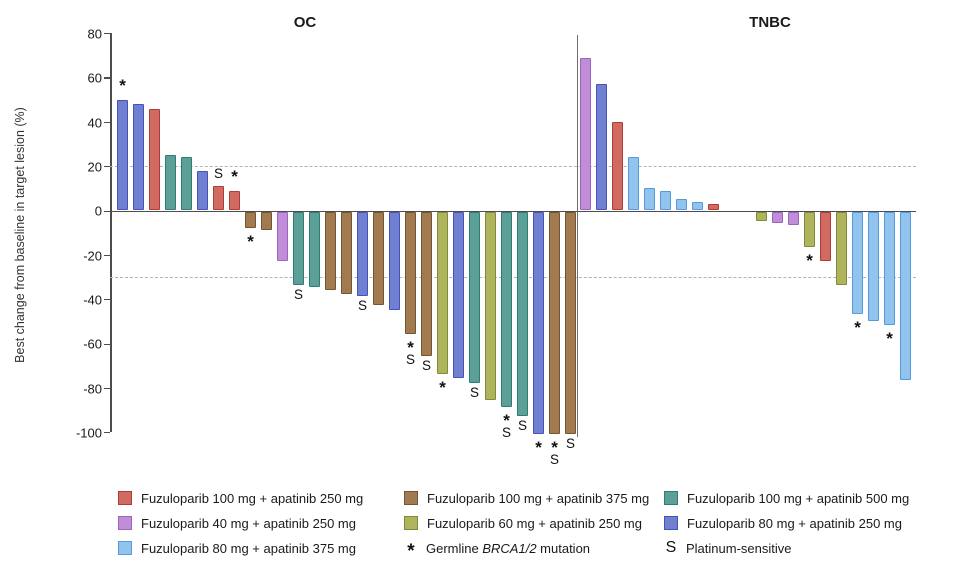  What do you see at coordinates (578, 236) in the screenshot?
I see `panel-divider-line` at bounding box center [578, 236].